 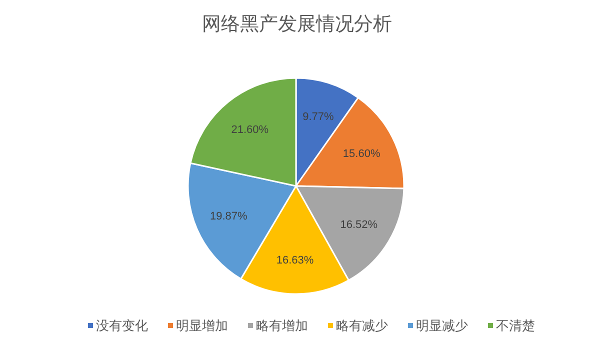 What do you see at coordinates (297, 24) in the screenshot?
I see `chart-title: 网络黑产发展情况分析` at bounding box center [297, 24].